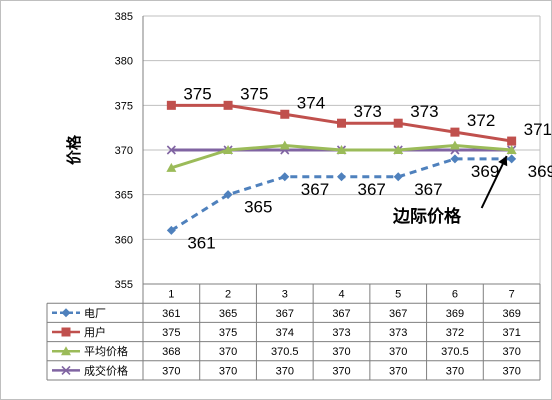  What do you see at coordinates (398, 295) in the screenshot?
I see `x-tick-label: 5` at bounding box center [398, 295].